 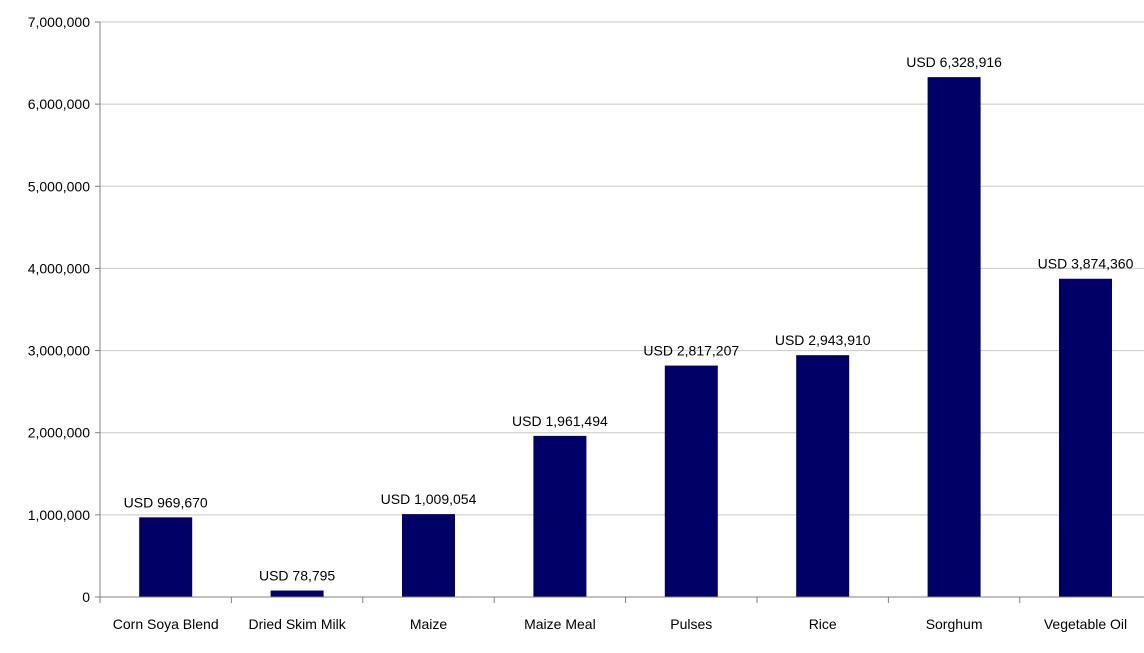 What do you see at coordinates (59, 515) in the screenshot?
I see `y-tick-label: 1,000,000` at bounding box center [59, 515].